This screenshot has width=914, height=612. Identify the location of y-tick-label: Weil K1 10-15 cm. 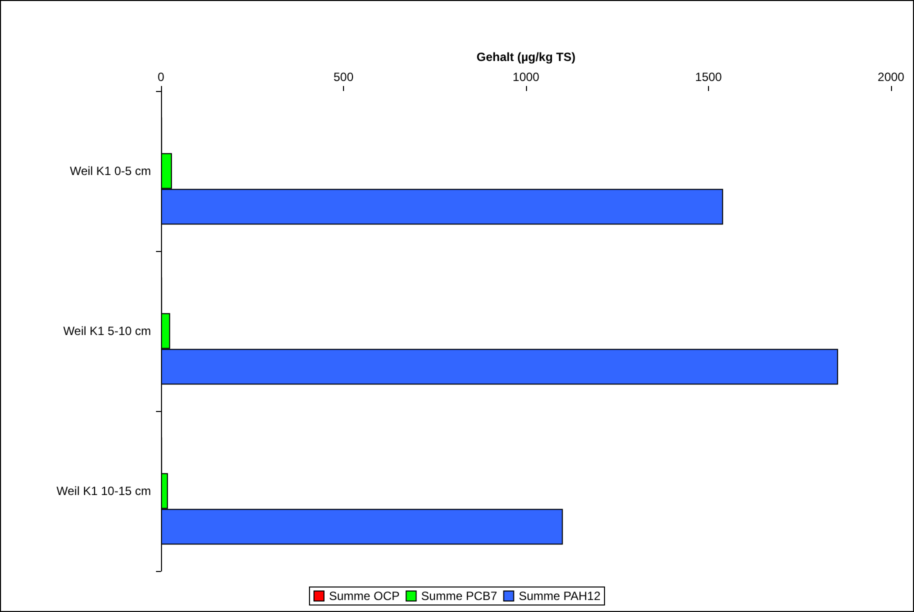
(103, 491).